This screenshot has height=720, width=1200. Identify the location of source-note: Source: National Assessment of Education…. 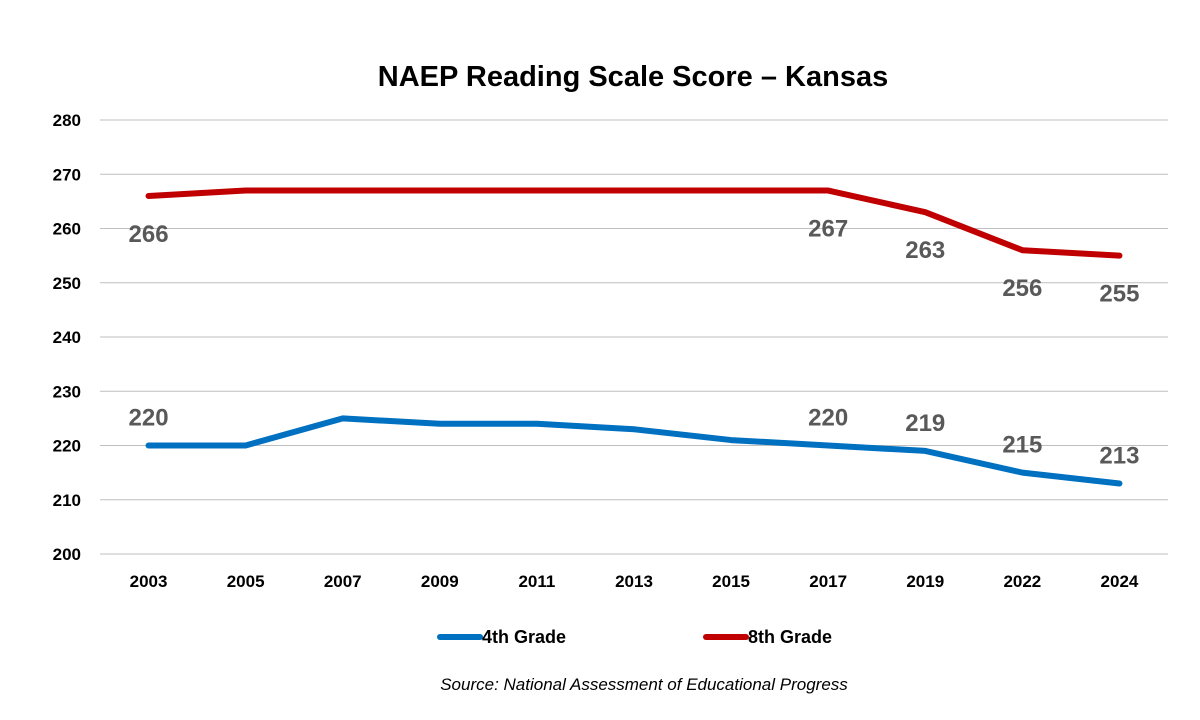
(644, 684).